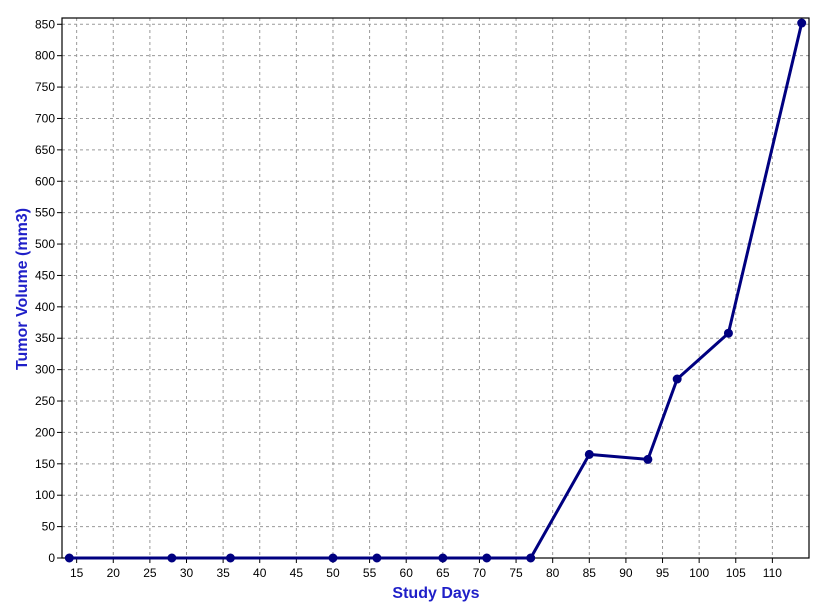  What do you see at coordinates (45, 244) in the screenshot?
I see `y-tick-label: 500` at bounding box center [45, 244].